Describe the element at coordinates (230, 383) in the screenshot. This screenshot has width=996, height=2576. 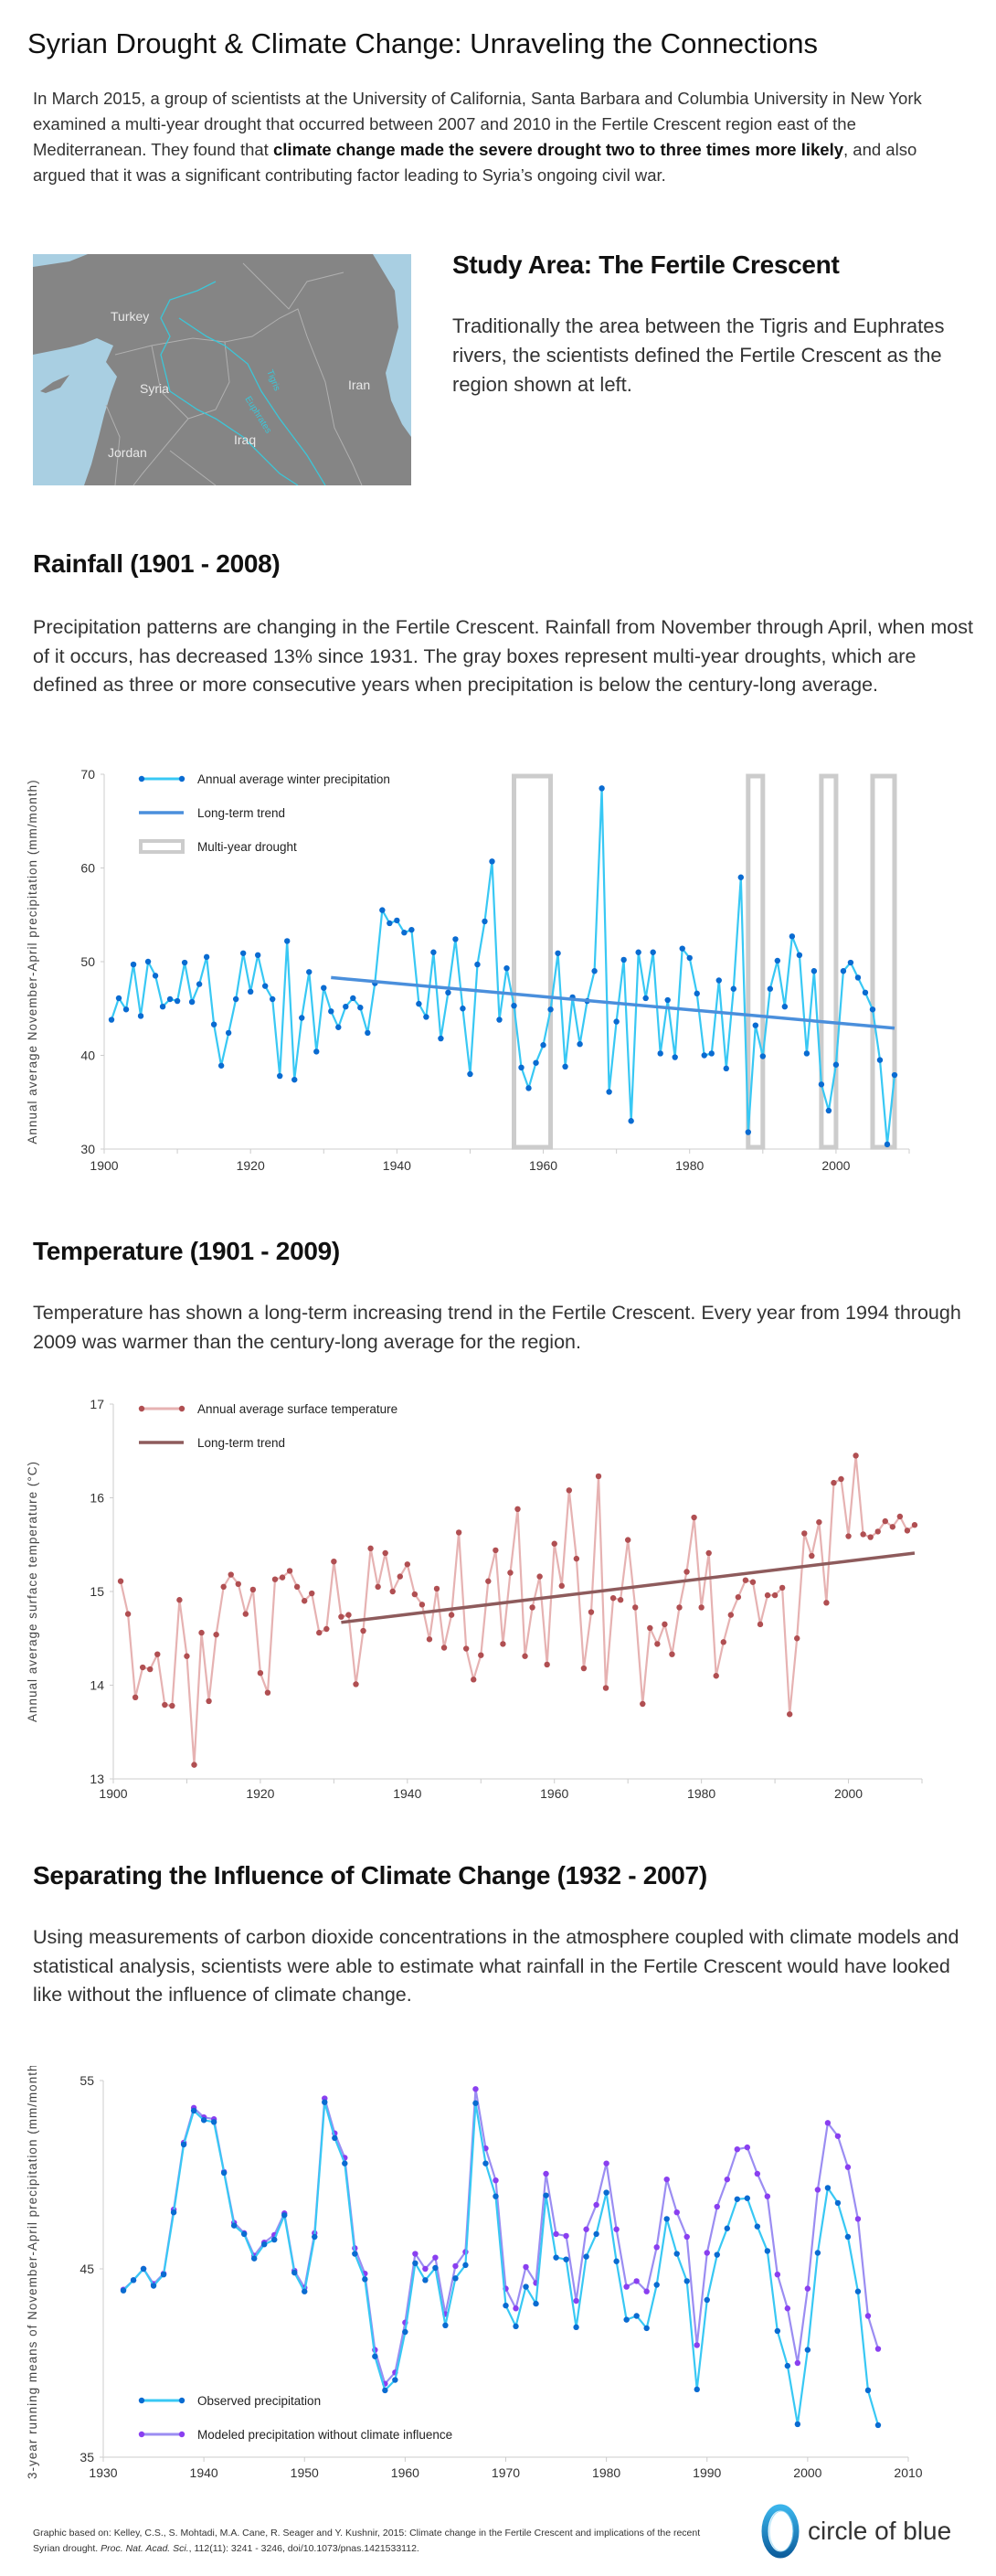
I see `euphrates-river` at that location.